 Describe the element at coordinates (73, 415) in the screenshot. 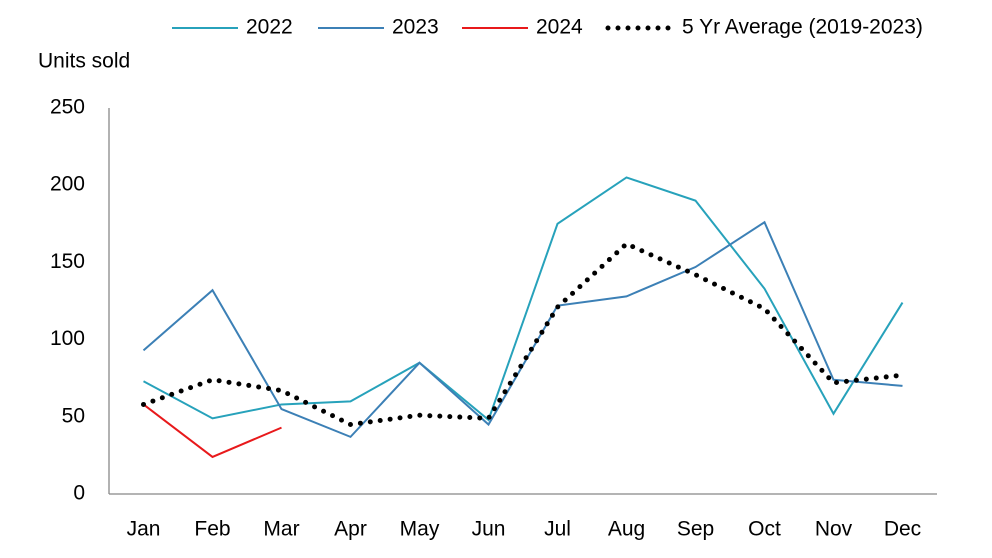

I see `y-tick-label: 50` at that location.